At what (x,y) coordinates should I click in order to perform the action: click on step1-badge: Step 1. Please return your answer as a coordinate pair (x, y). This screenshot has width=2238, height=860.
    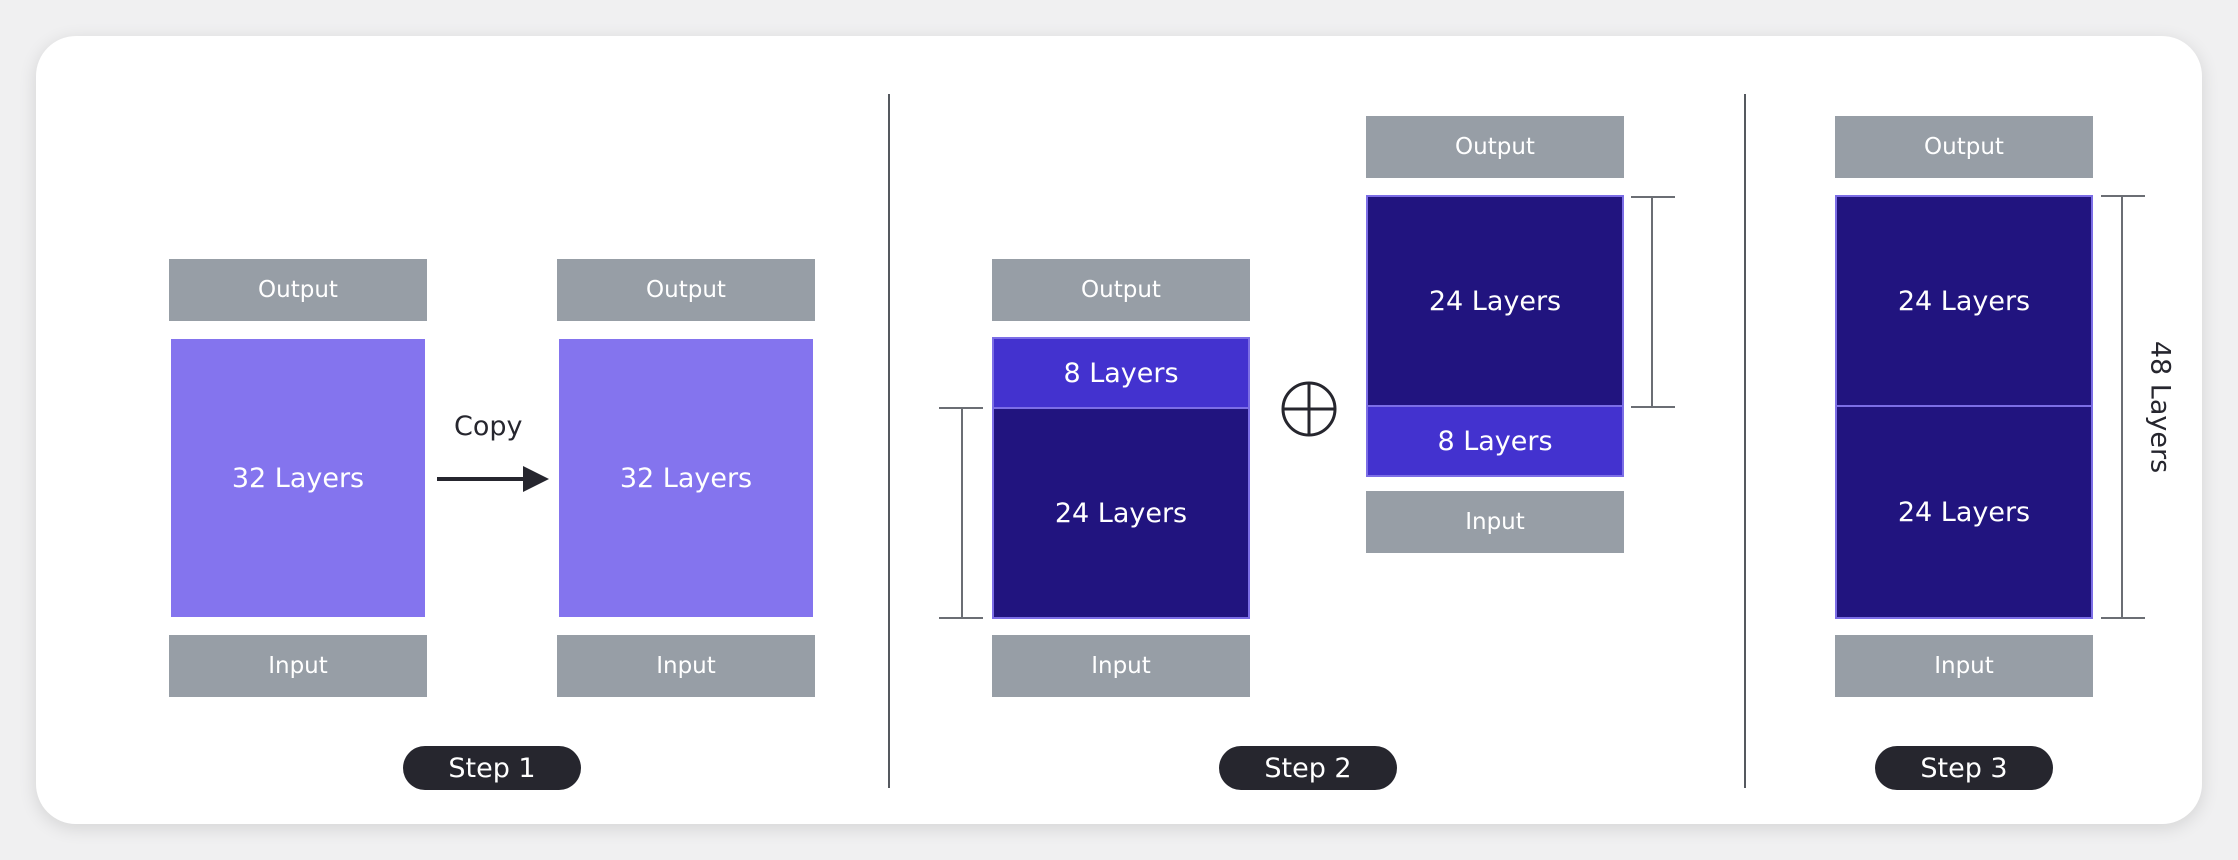
    Looking at the image, I should click on (492, 768).